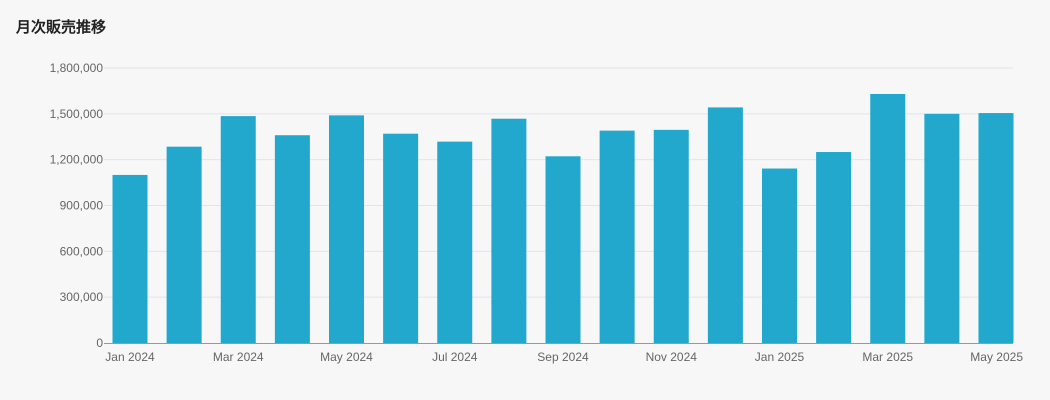 Image resolution: width=1050 pixels, height=400 pixels. What do you see at coordinates (346, 357) in the screenshot?
I see `x-tick-label: May 2024` at bounding box center [346, 357].